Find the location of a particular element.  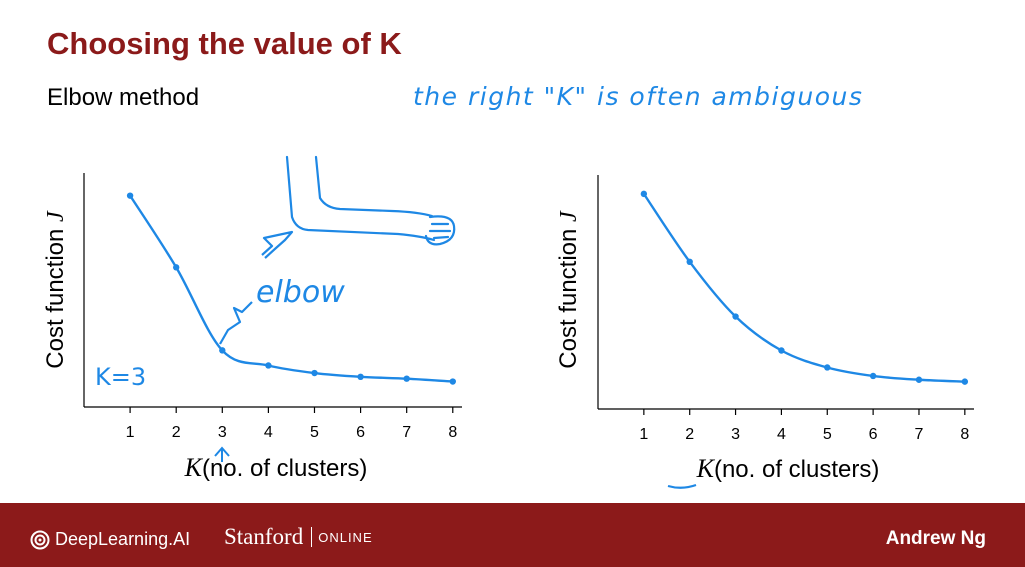

k-underline is located at coordinates (682, 486).